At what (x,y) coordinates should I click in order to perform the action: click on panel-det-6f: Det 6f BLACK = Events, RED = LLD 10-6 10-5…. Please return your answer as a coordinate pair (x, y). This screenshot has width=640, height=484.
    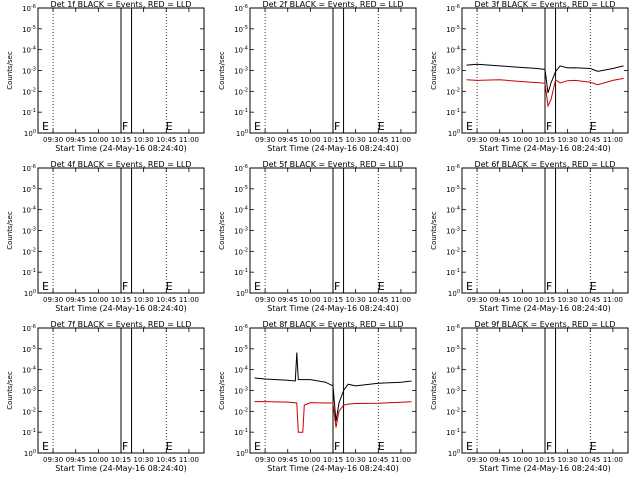
    Looking at the image, I should click on (529, 236).